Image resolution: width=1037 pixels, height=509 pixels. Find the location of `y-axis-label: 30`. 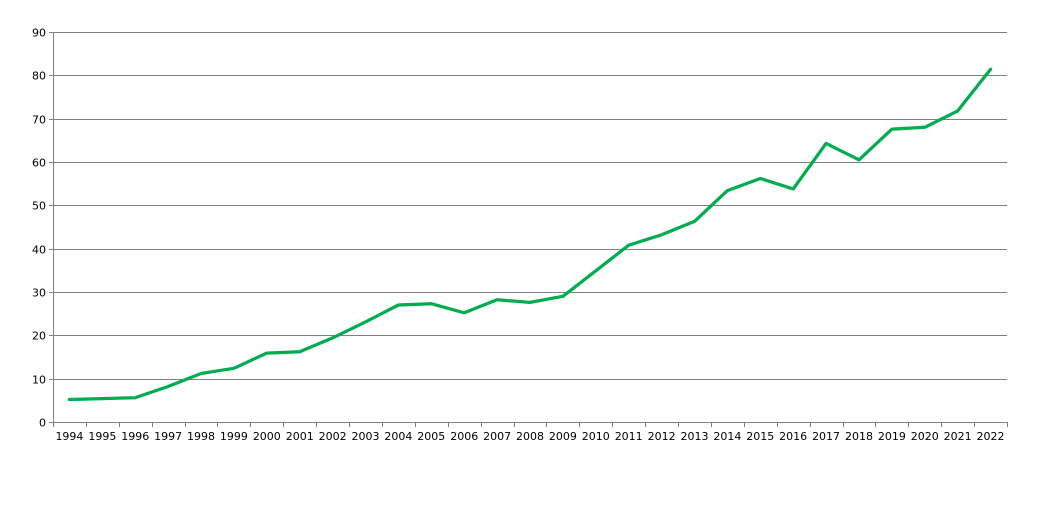

y-axis-label: 30 is located at coordinates (39, 293).